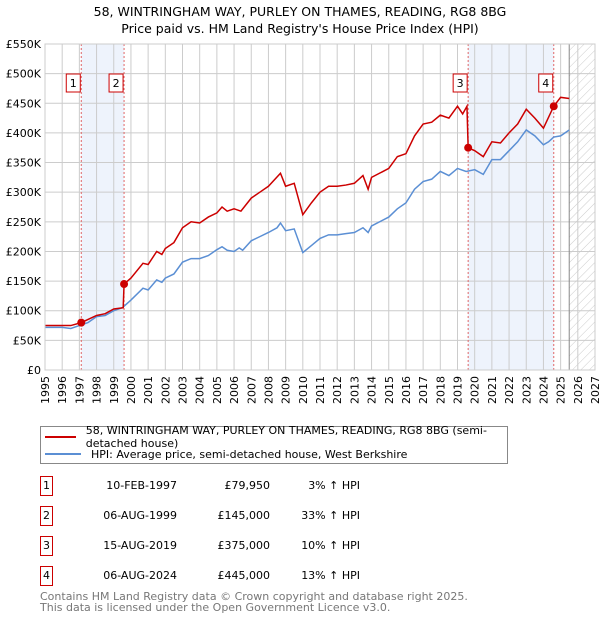 This screenshot has height=620, width=600. Describe the element at coordinates (27, 340) in the screenshot. I see `y-tick-label: £50K` at that location.